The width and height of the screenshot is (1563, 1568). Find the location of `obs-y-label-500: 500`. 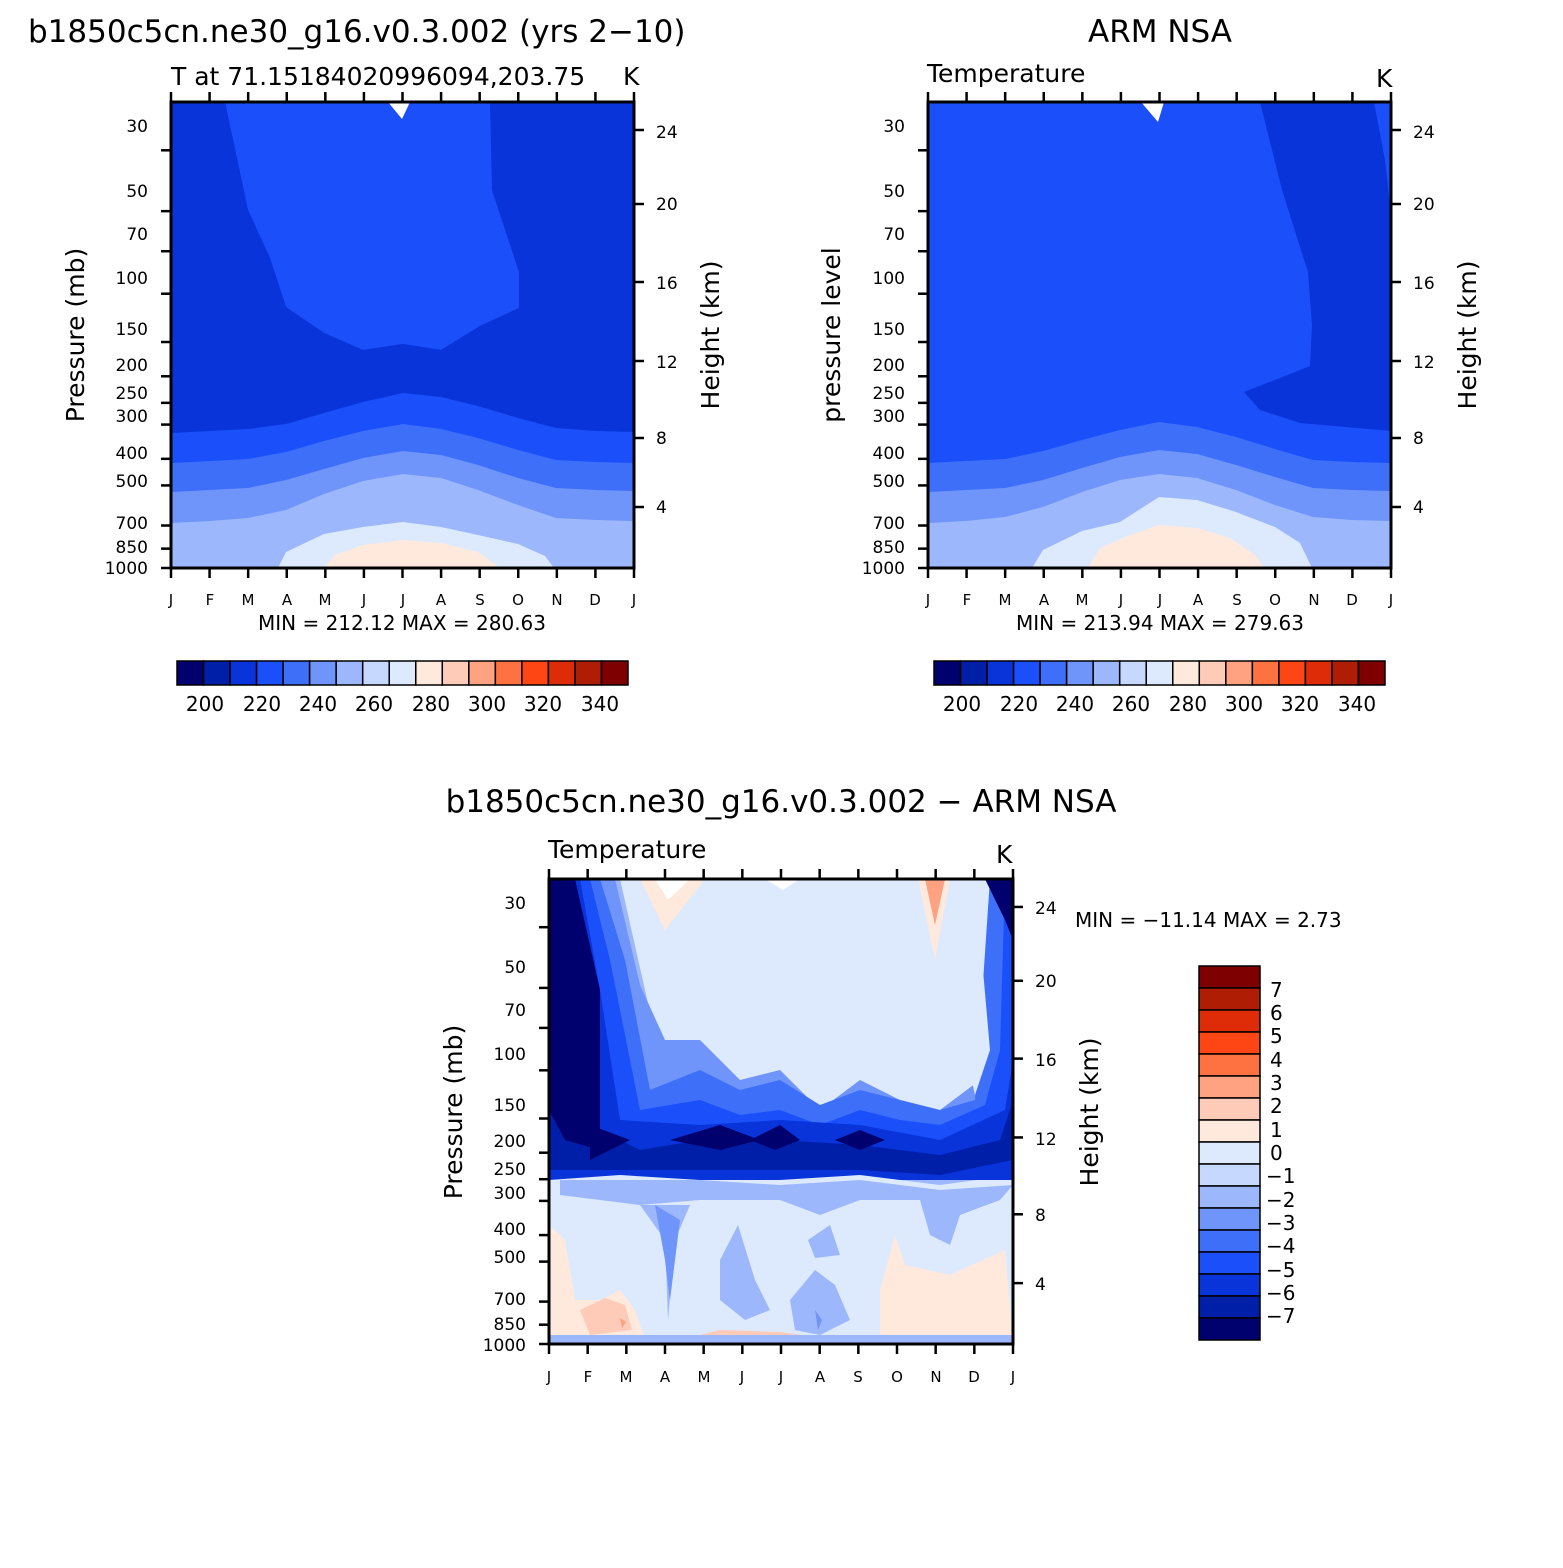

obs-y-label-500: 500 is located at coordinates (889, 482).